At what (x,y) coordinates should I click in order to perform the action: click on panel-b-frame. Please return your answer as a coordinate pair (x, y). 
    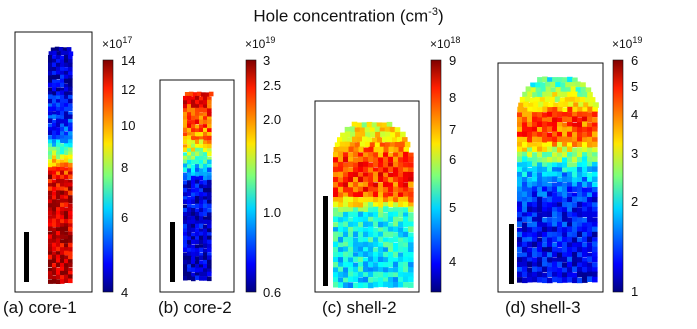
    Looking at the image, I should click on (197, 186).